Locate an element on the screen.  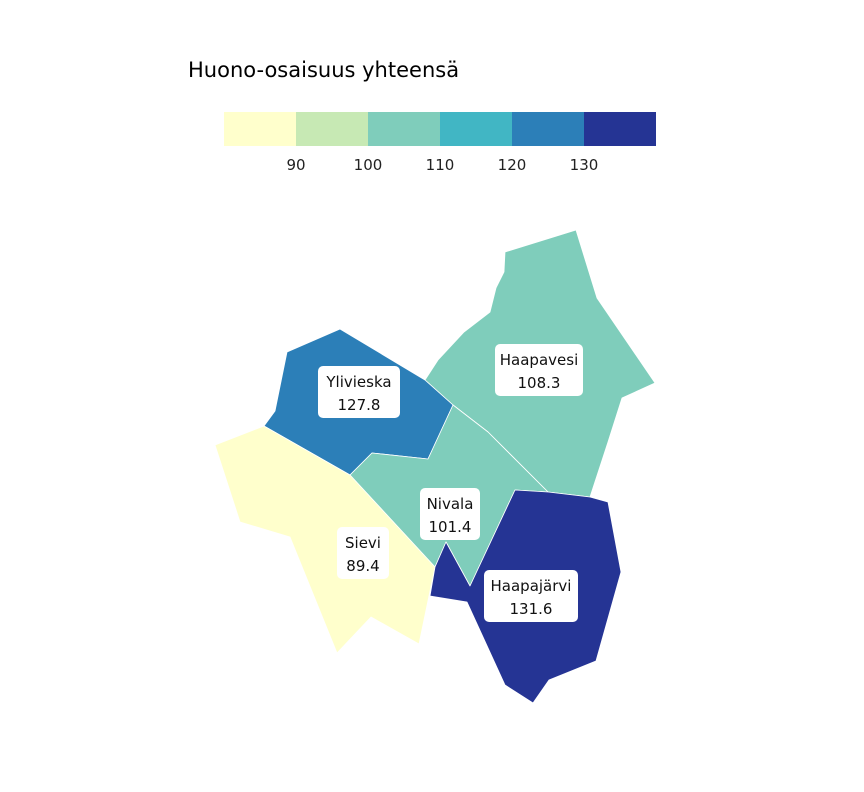
label-sievi: Sievi 89.4 is located at coordinates (363, 553).